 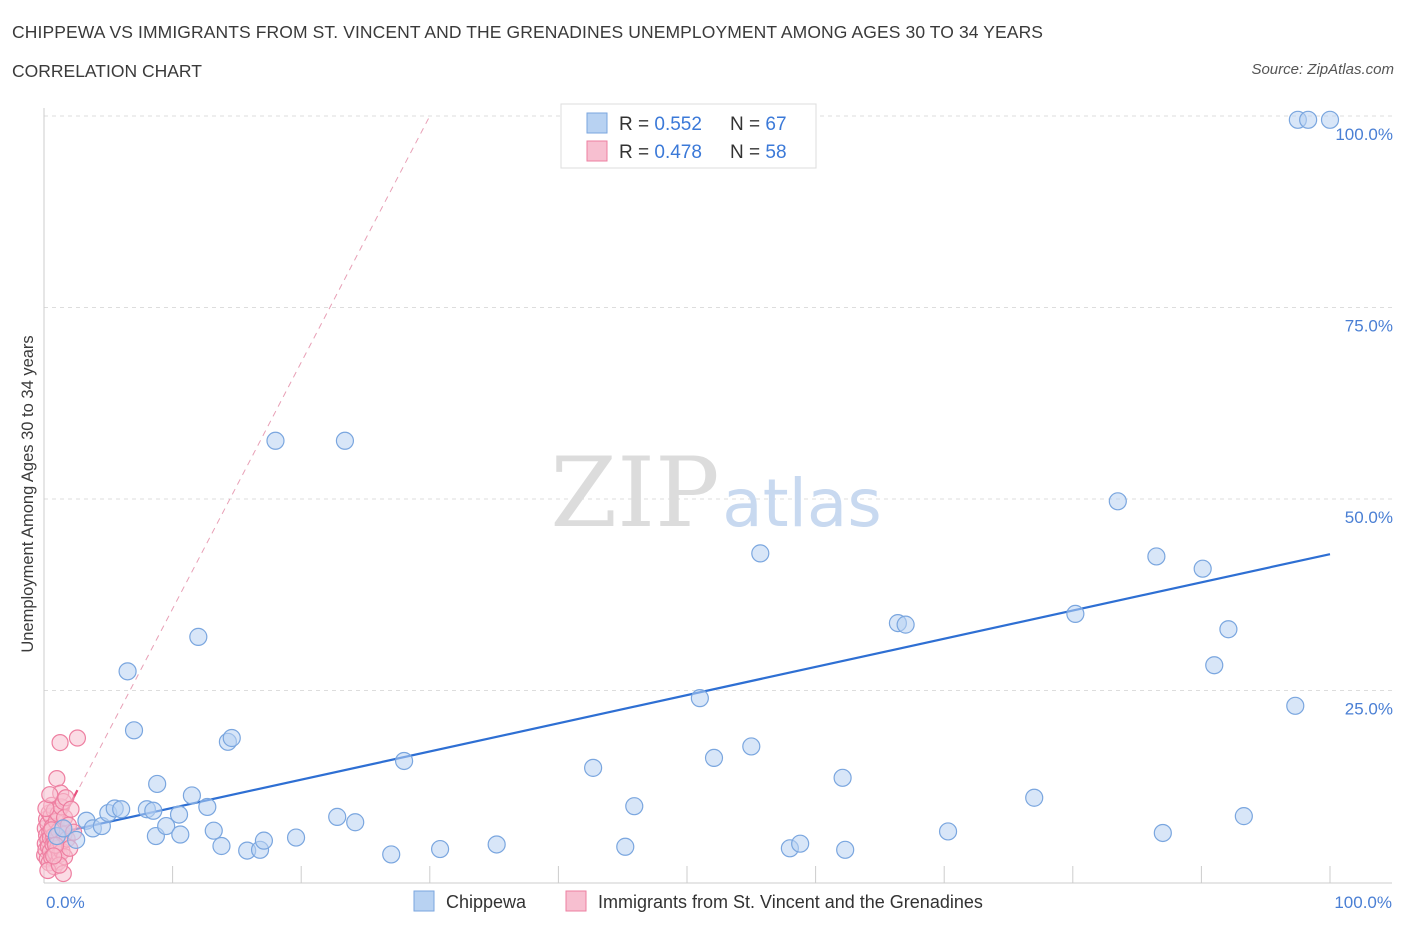 I want to click on legend-r-text-chippewa: R = 0.552, so click(x=660, y=124).